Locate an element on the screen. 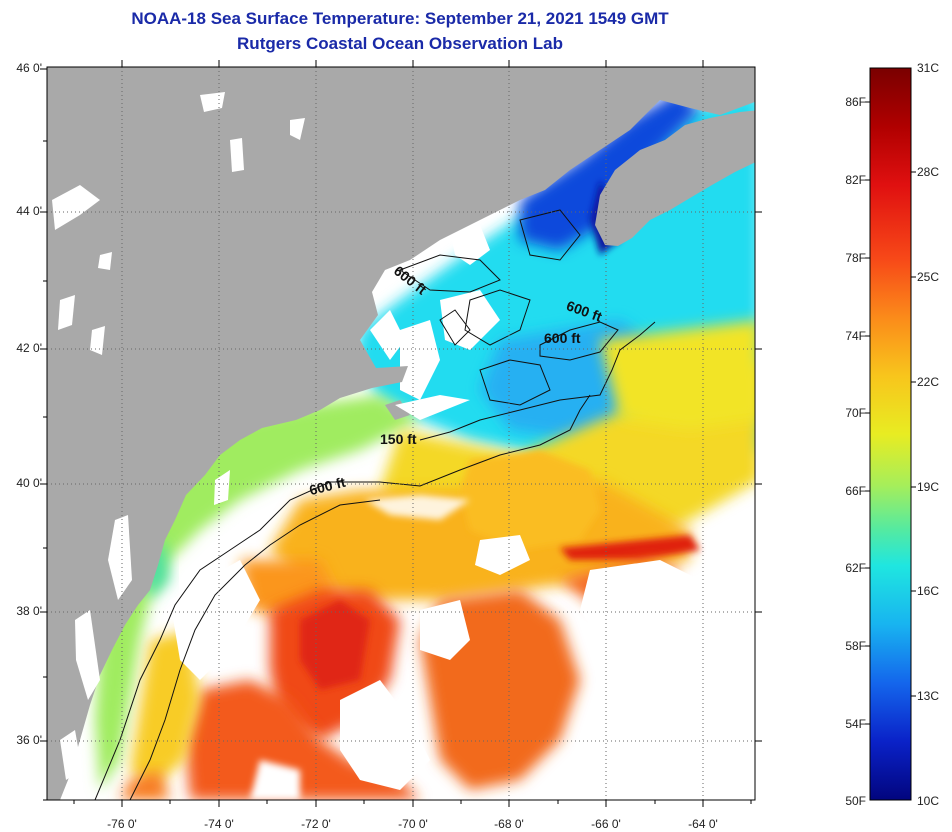  lat-label-38: 38 0' is located at coordinates (29, 611).